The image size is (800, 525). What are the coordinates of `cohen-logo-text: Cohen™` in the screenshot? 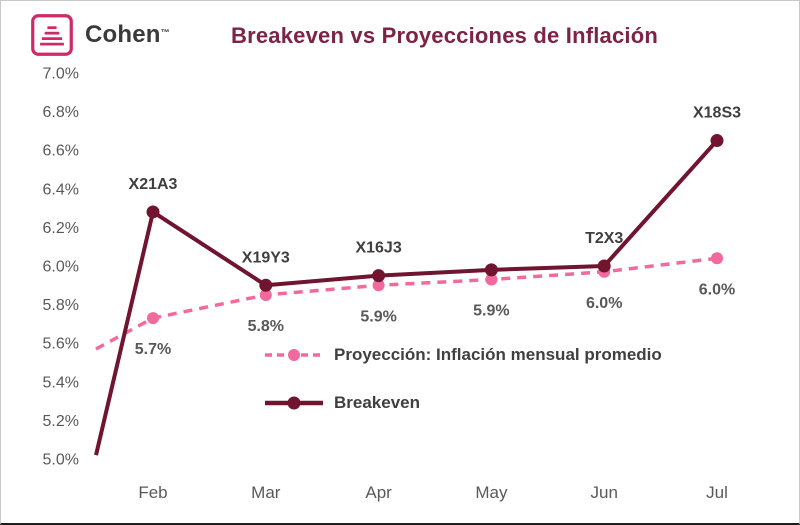 It's located at (127, 34).